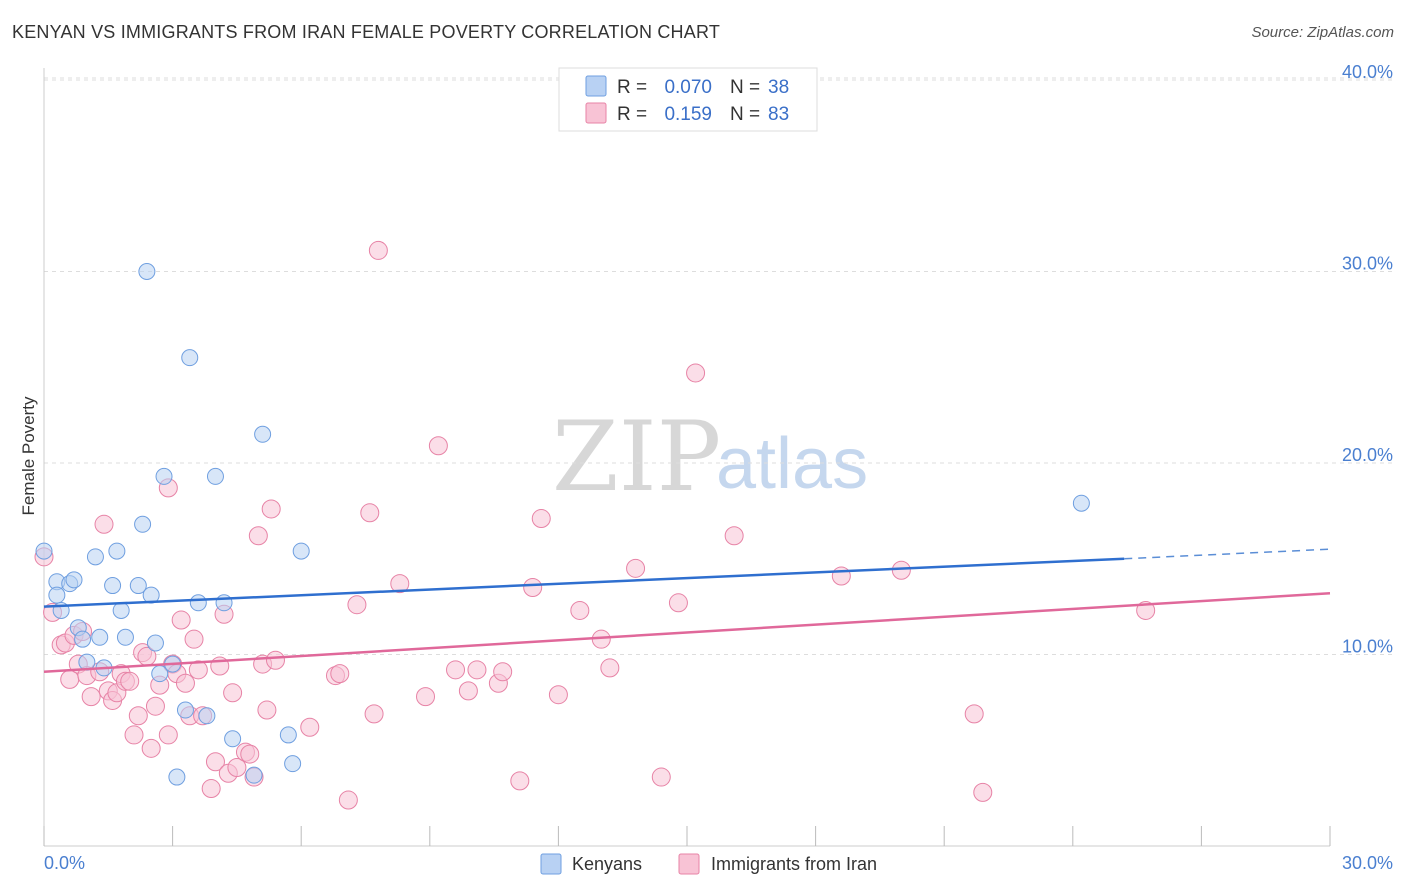  I want to click on legend-swatch-iran, so click(596, 113).